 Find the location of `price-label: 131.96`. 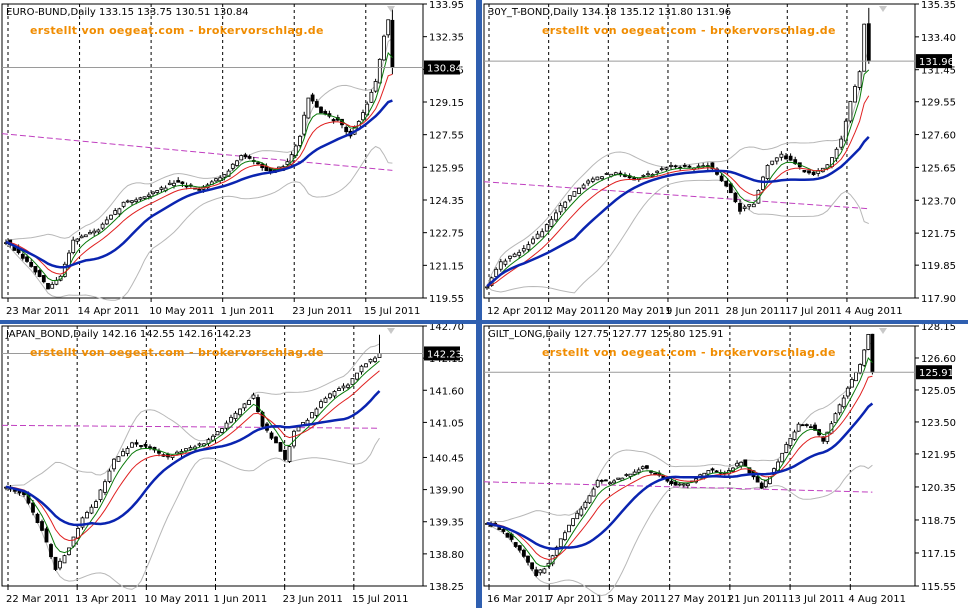

price-label: 131.96 is located at coordinates (936, 62).